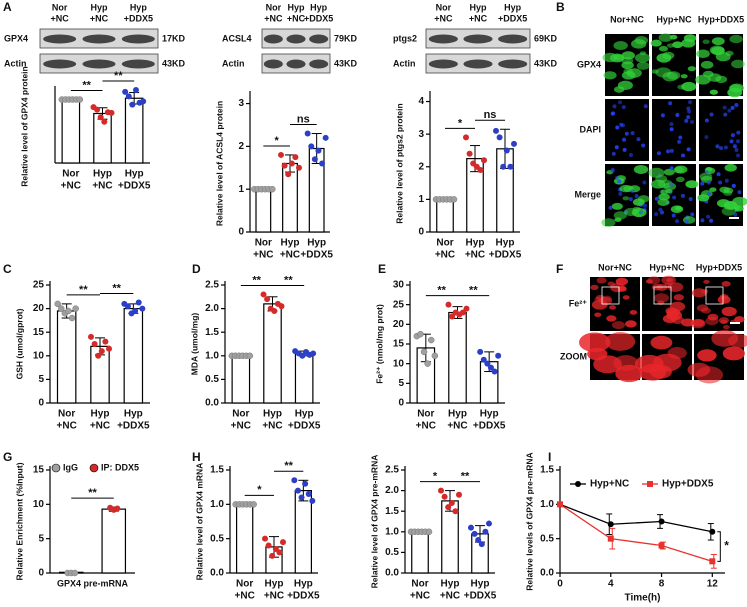 Image resolution: width=747 pixels, height=607 pixels. I want to click on band-size: 17KD, so click(174, 38).